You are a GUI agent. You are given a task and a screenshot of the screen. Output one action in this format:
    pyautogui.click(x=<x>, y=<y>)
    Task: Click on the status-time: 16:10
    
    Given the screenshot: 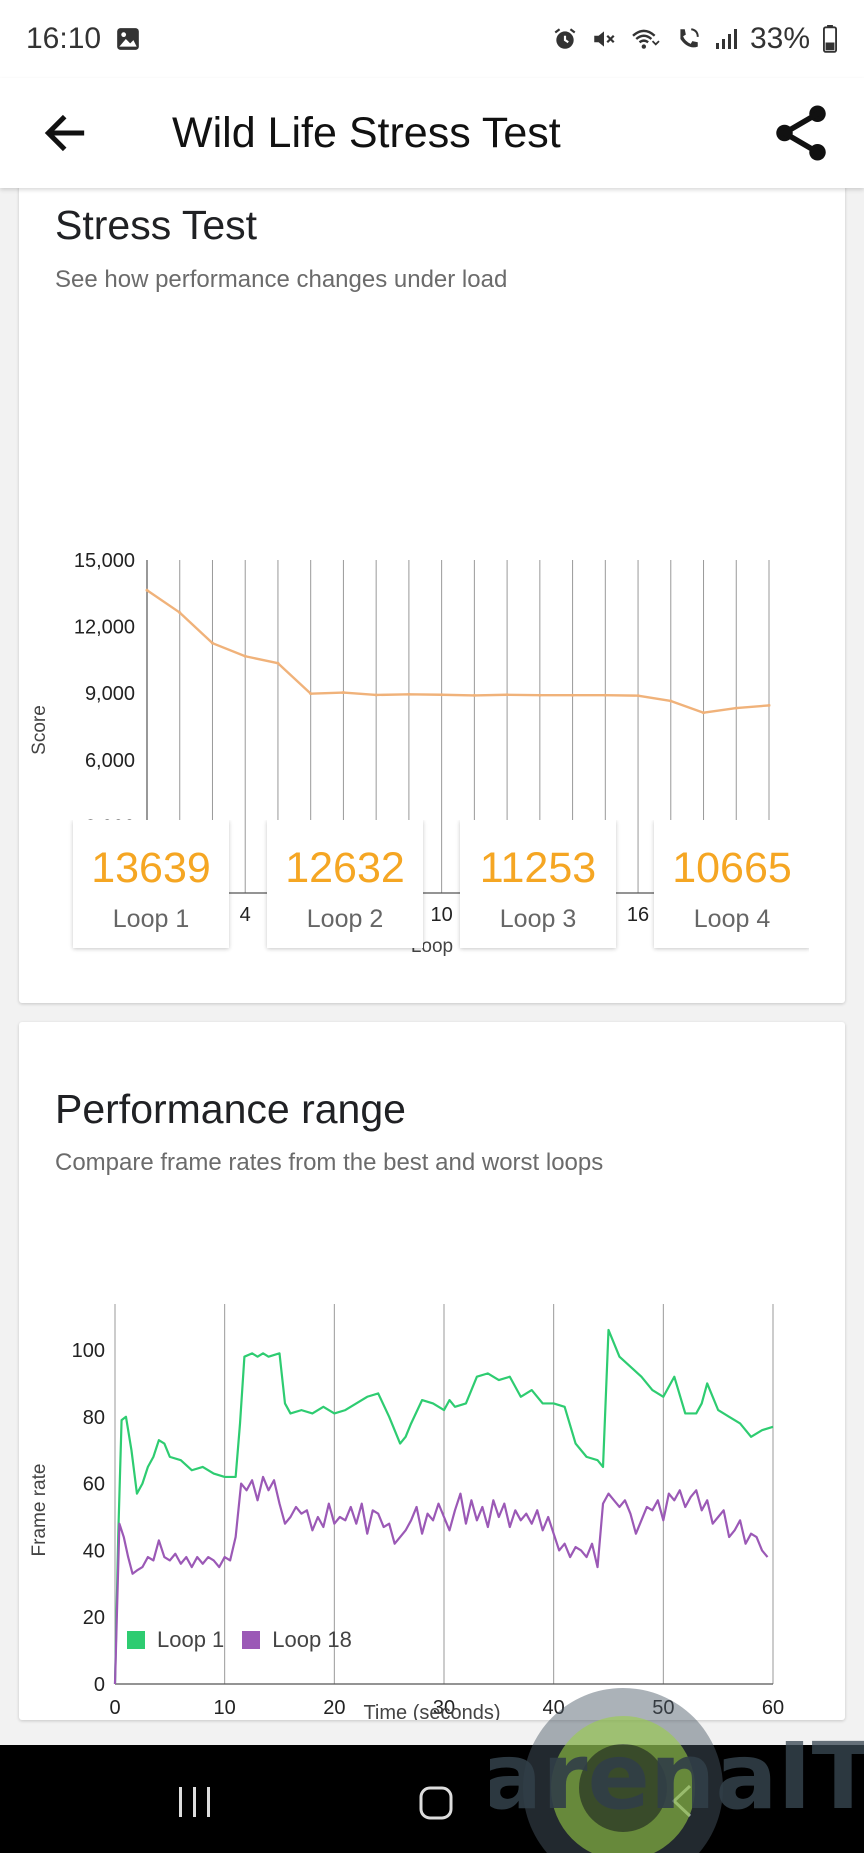 What is the action you would take?
    pyautogui.click(x=64, y=38)
    